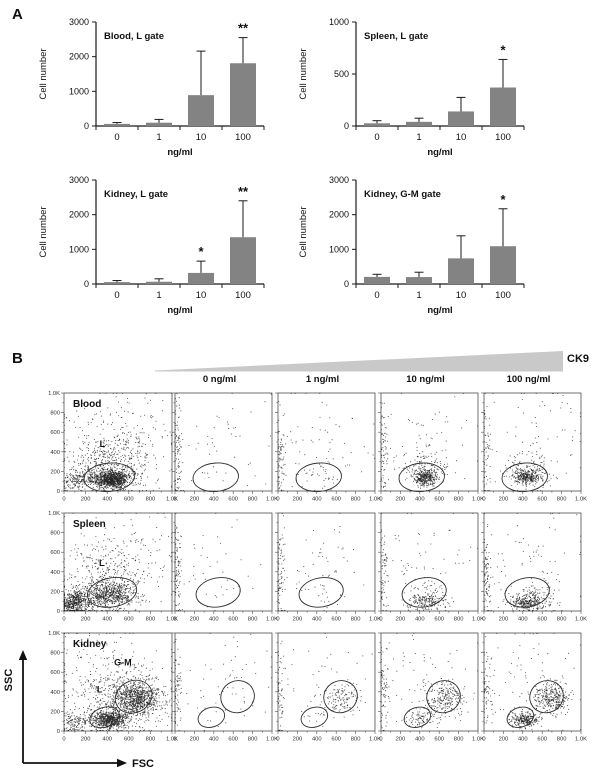 This screenshot has width=600, height=775. Describe the element at coordinates (528, 379) in the screenshot. I see `column-header-100ngml: 100 ng/ml` at that location.